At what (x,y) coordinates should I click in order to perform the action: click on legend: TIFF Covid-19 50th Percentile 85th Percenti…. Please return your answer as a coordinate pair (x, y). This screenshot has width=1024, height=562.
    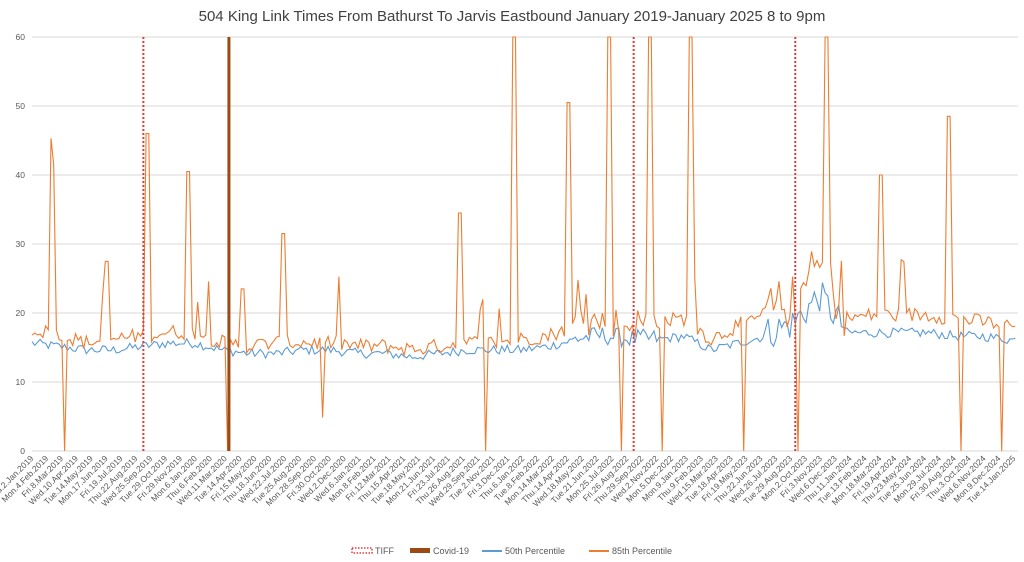
    Looking at the image, I should click on (511, 551).